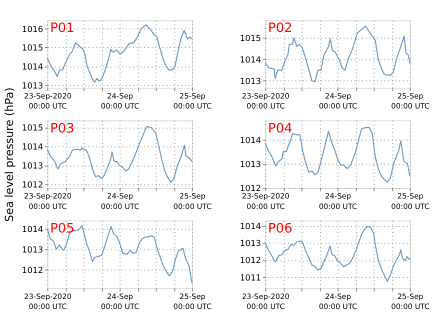  I want to click on y-tick-label: 1016, so click(33, 29).